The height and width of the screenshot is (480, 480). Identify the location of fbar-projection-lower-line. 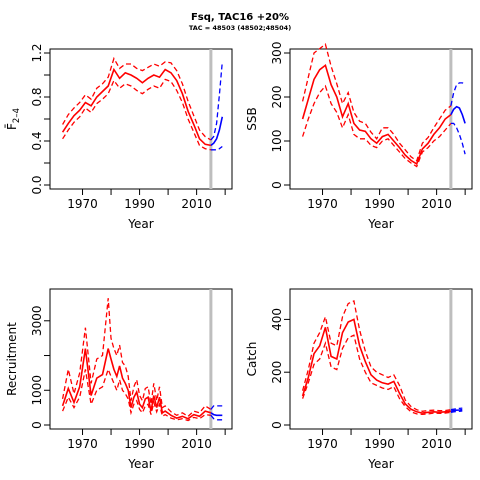
(216, 148).